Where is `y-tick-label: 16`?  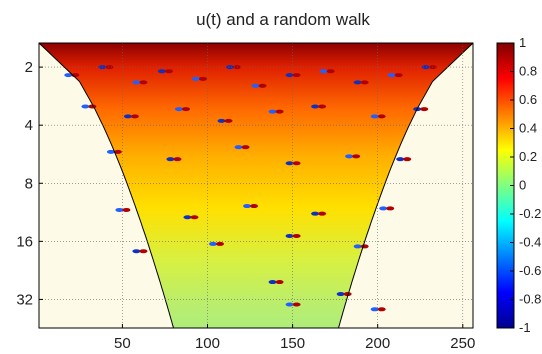 y-tick-label: 16 is located at coordinates (24, 241).